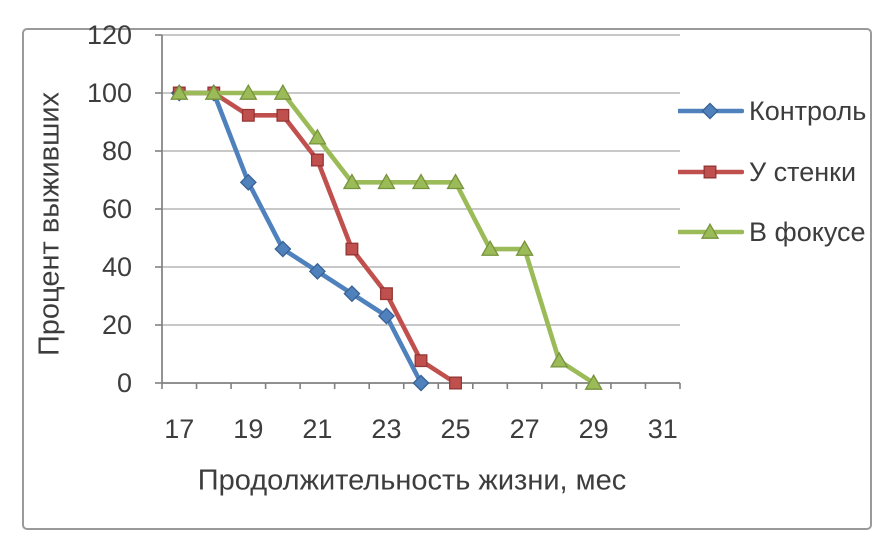 The height and width of the screenshot is (544, 890). I want to click on legend-item-v-fokuse: В фокусе, so click(771, 231).